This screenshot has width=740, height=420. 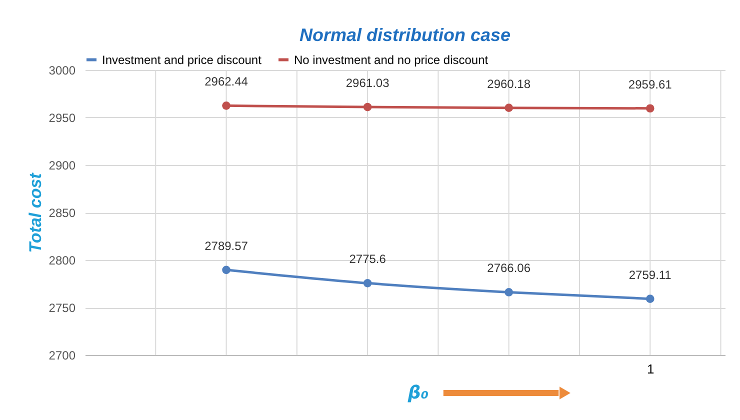 I want to click on y-tick-label: 2700, so click(x=62, y=355).